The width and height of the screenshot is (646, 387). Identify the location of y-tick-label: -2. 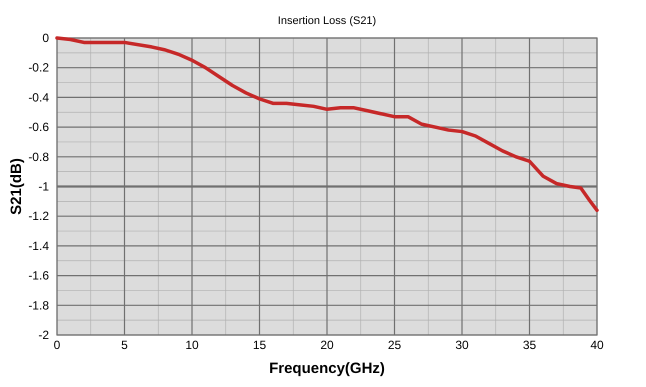
(44, 335).